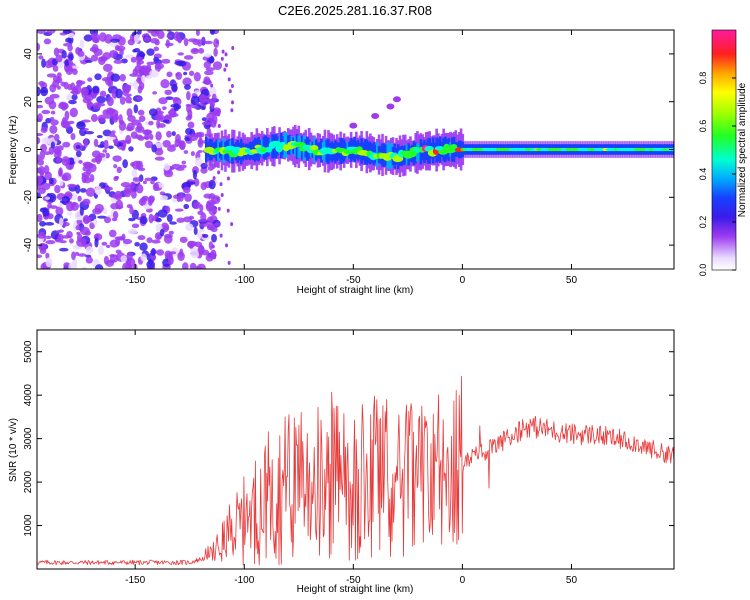 The image size is (750, 600). I want to click on faint-trace-blob, so click(390, 106).